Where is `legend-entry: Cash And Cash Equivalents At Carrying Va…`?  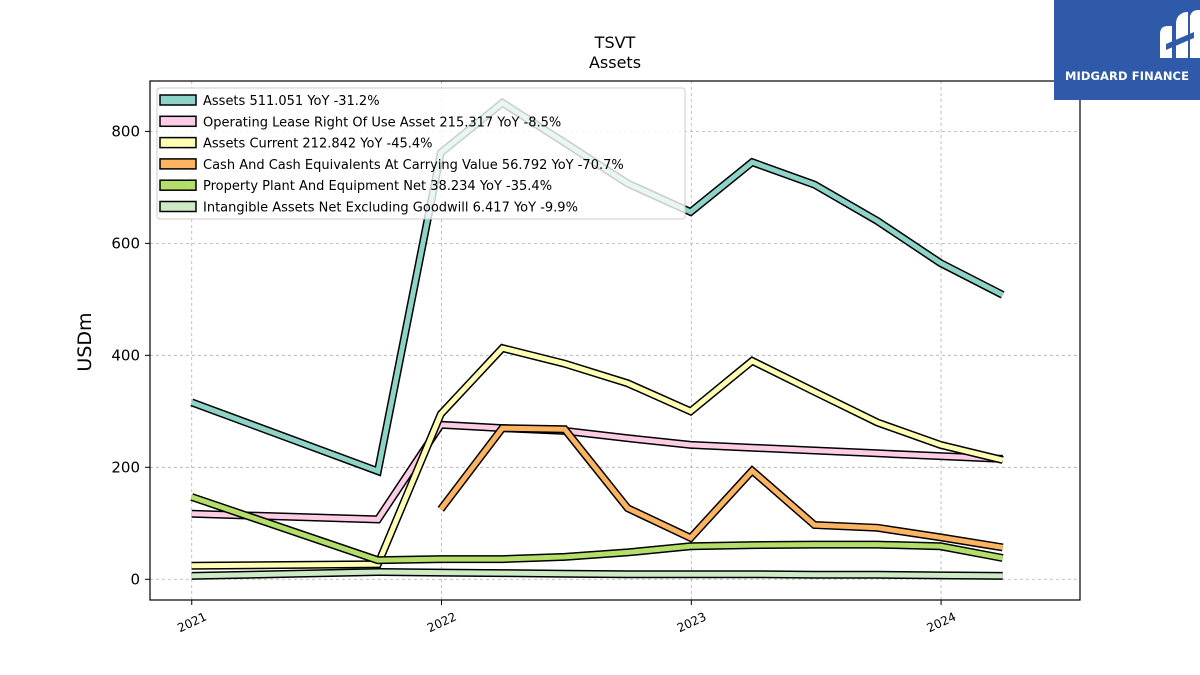 legend-entry: Cash And Cash Equivalents At Carrying Va… is located at coordinates (413, 165).